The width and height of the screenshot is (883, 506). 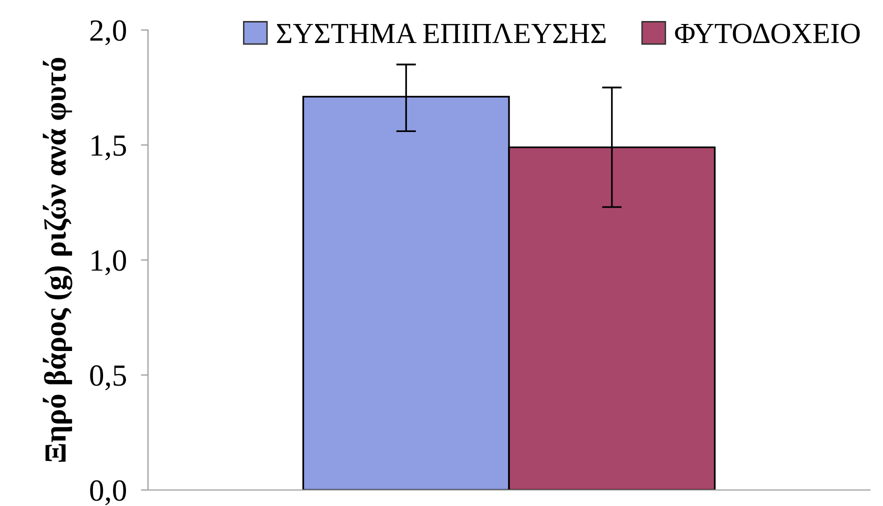 I want to click on y-tick-label: 2,0, so click(x=108, y=33).